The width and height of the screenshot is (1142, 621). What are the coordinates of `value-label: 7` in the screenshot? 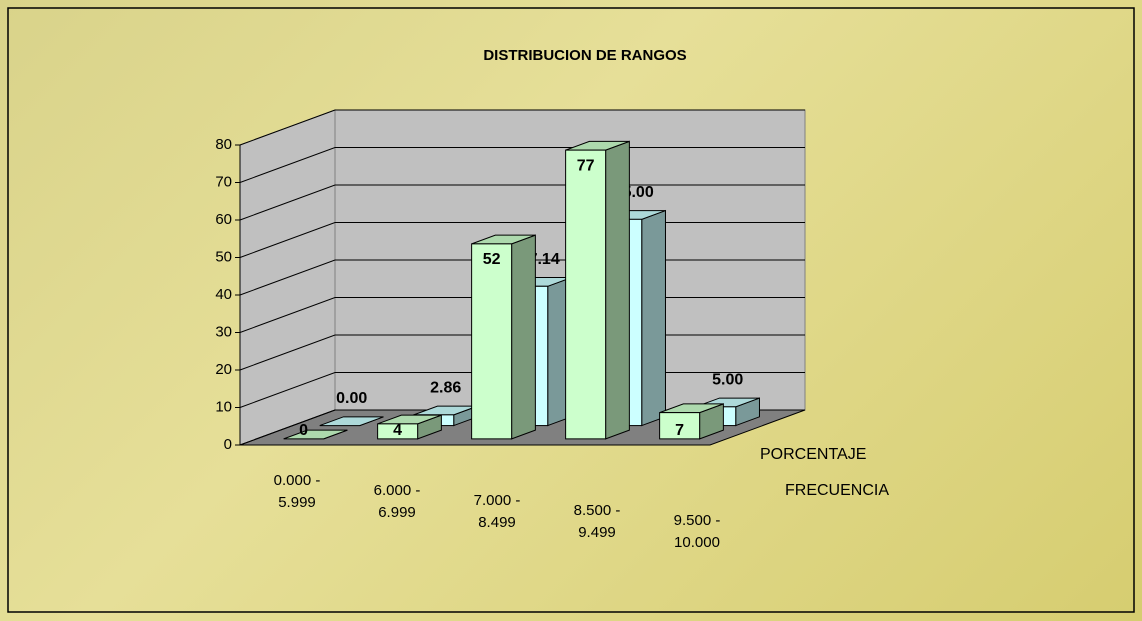 It's located at (679, 430).